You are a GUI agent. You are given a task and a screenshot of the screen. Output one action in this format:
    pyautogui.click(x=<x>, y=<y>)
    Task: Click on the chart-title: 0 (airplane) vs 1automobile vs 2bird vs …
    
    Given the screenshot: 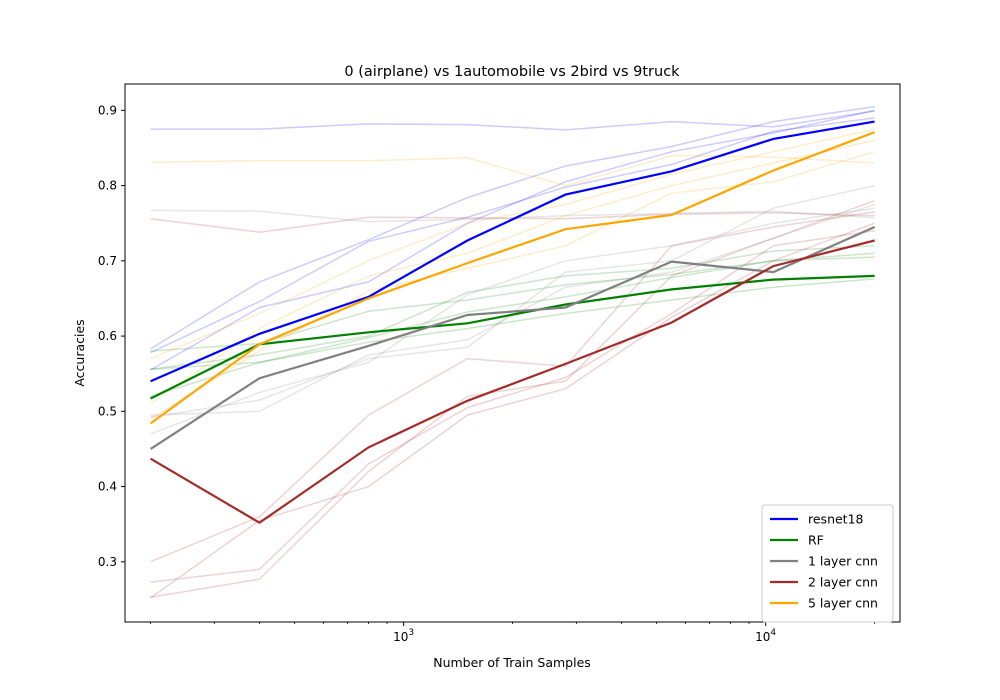 What is the action you would take?
    pyautogui.click(x=512, y=72)
    